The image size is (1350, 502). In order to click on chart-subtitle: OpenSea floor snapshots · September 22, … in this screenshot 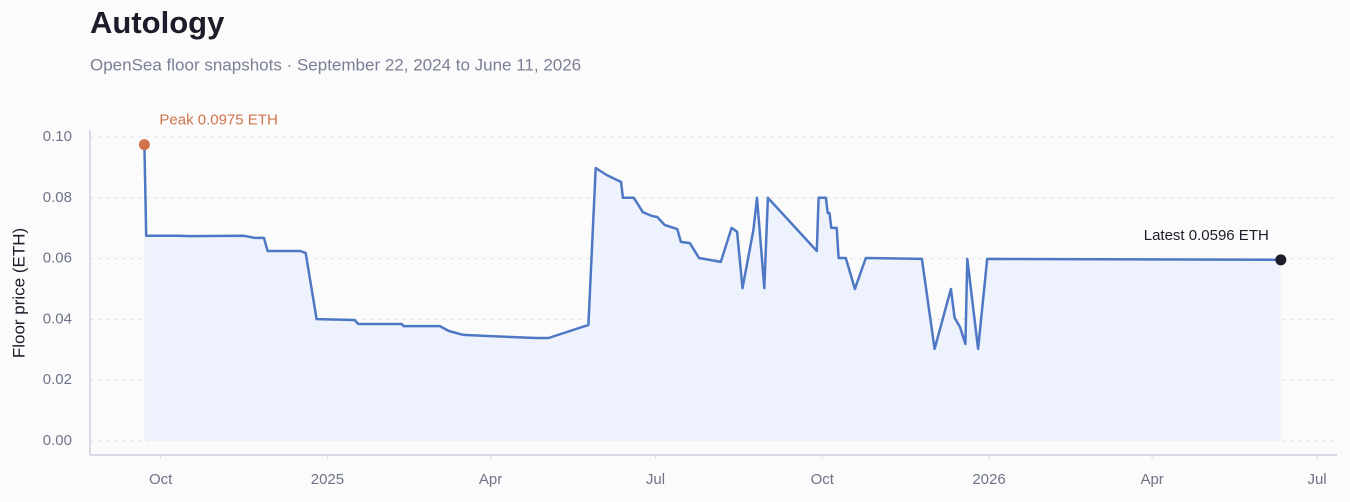, I will do `click(335, 64)`.